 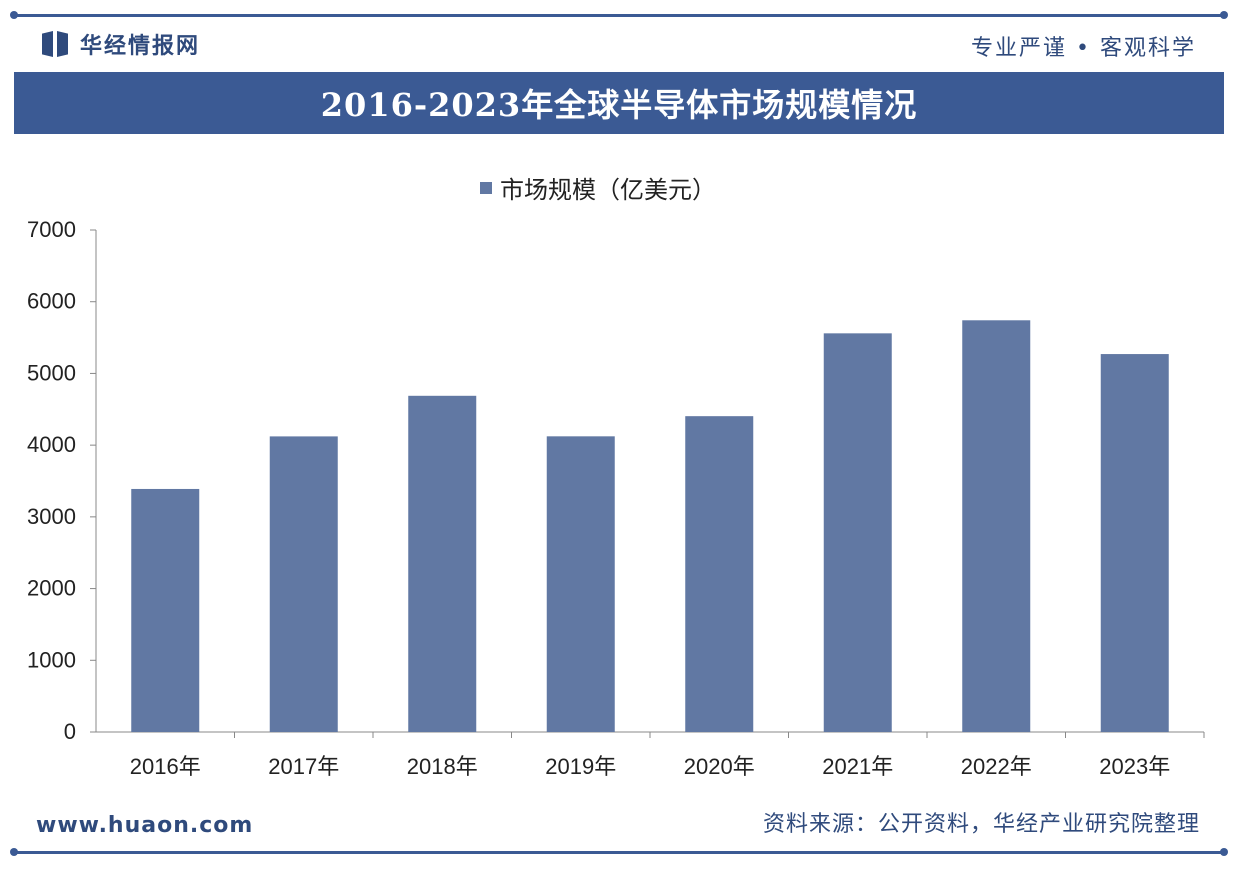 I want to click on brand-name: 华经情报网, so click(x=140, y=46).